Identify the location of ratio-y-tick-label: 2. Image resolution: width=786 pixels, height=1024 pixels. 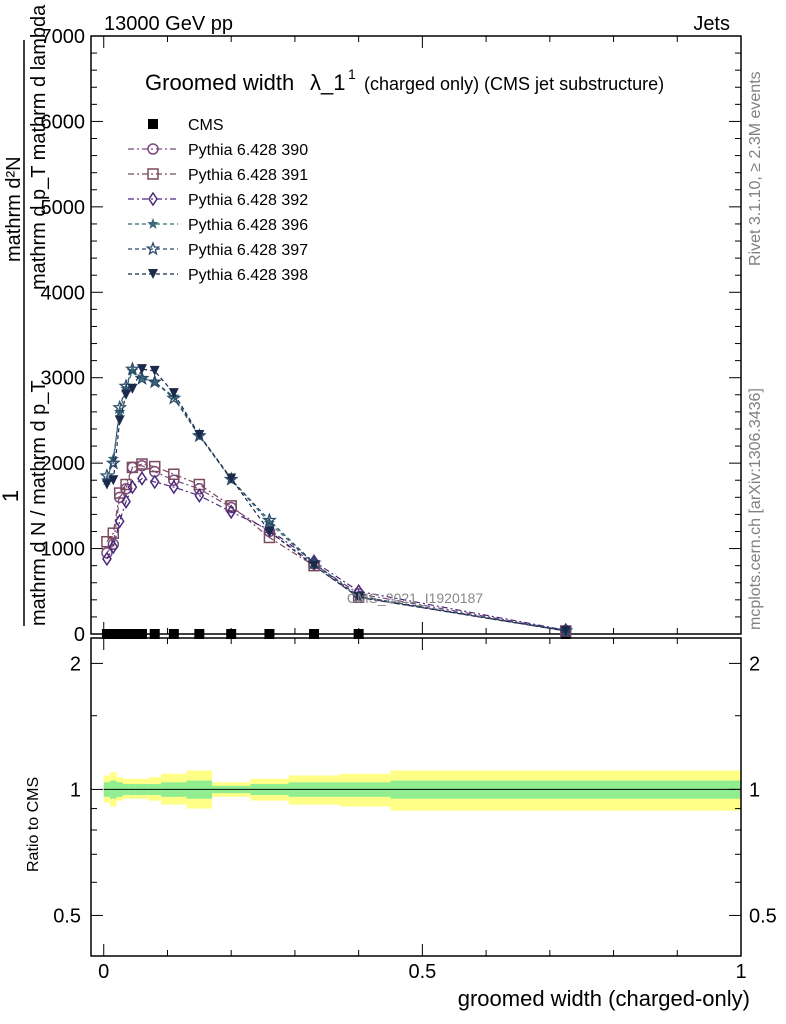
(75, 664).